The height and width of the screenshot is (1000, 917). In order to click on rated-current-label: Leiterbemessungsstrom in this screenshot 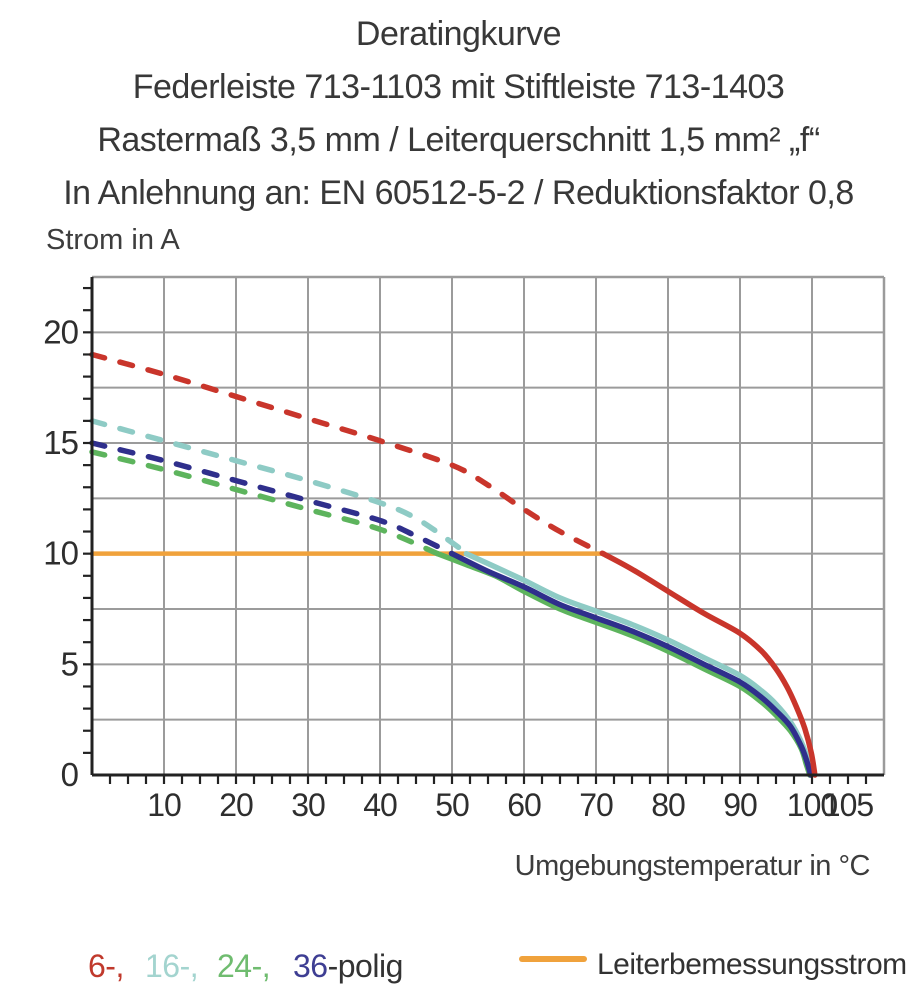, I will do `click(752, 964)`.